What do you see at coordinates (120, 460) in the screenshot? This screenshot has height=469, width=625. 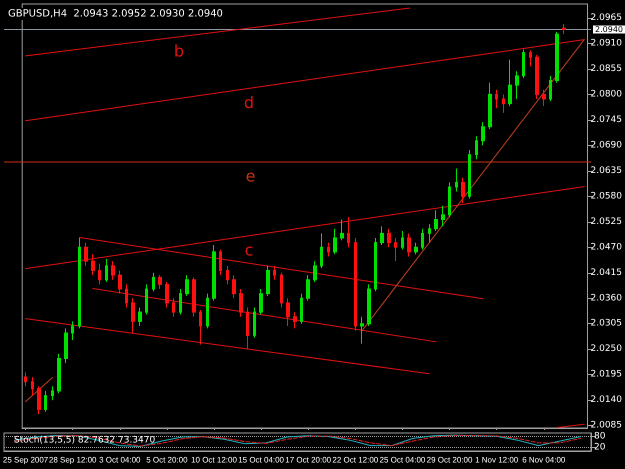 I see `x-tick-label: 3 Oct 04:00` at bounding box center [120, 460].